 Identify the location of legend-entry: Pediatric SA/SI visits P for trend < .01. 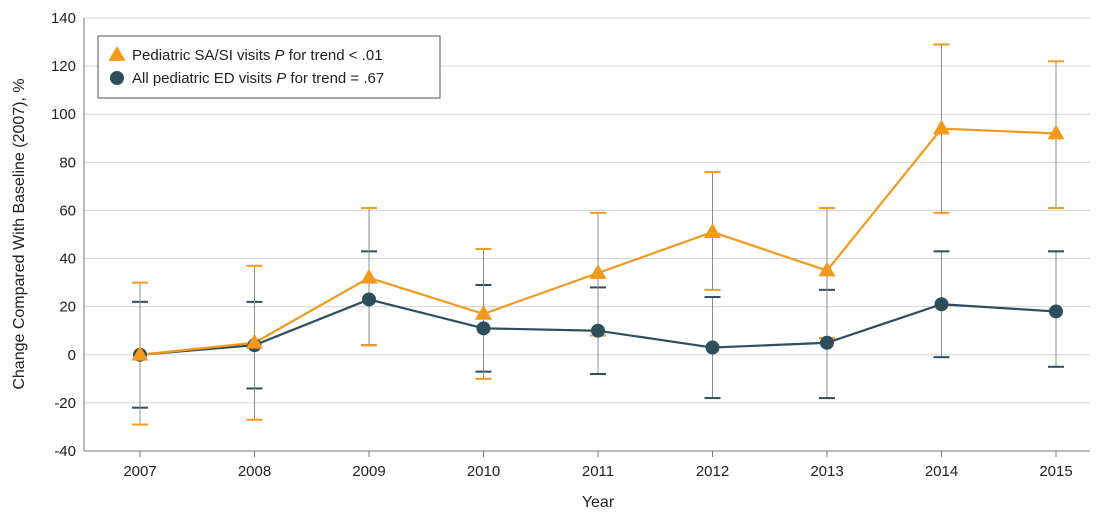
(257, 55).